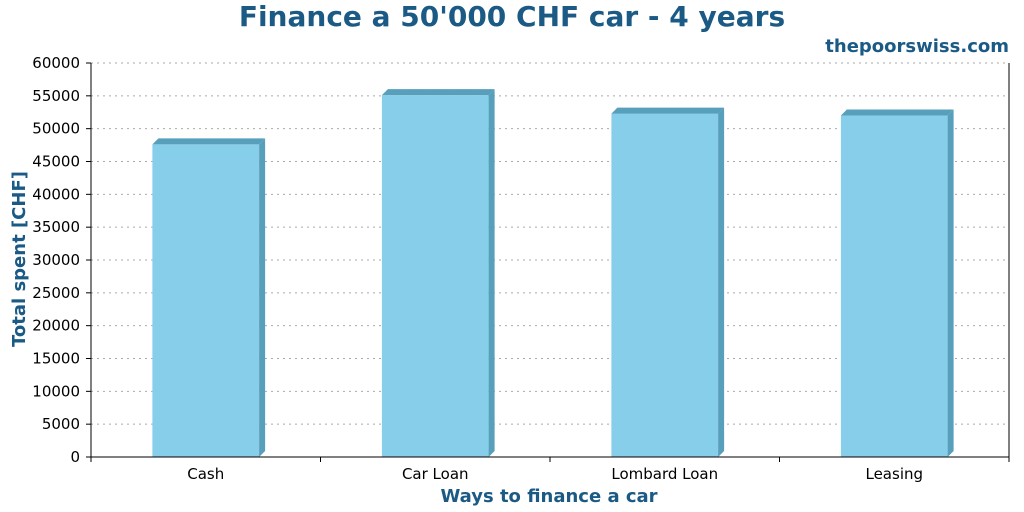 This screenshot has height=512, width=1024. Describe the element at coordinates (56, 63) in the screenshot. I see `y-tick-label: 60000` at that location.